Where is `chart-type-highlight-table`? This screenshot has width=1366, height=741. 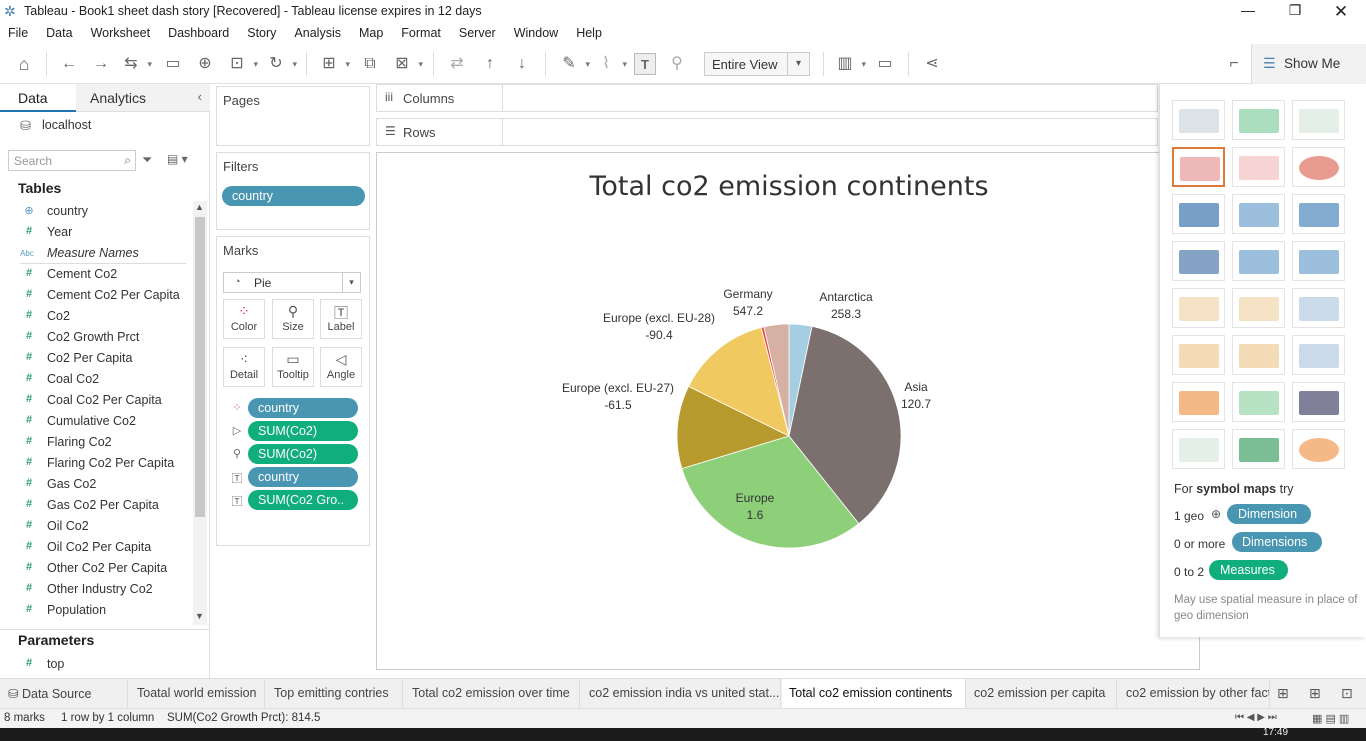 chart-type-highlight-table is located at coordinates (1318, 120).